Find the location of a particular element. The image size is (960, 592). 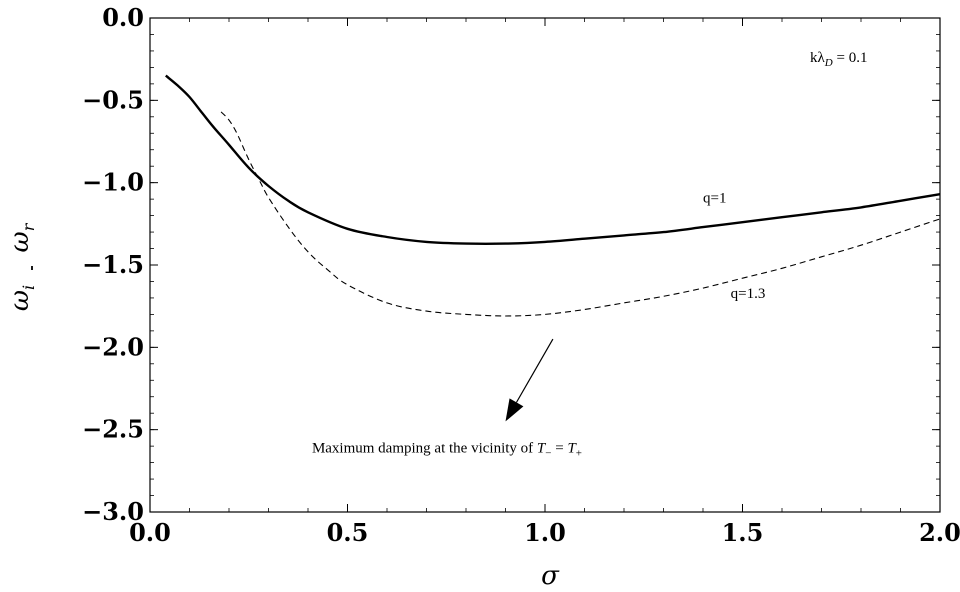

annotation-arrow is located at coordinates (529, 380).